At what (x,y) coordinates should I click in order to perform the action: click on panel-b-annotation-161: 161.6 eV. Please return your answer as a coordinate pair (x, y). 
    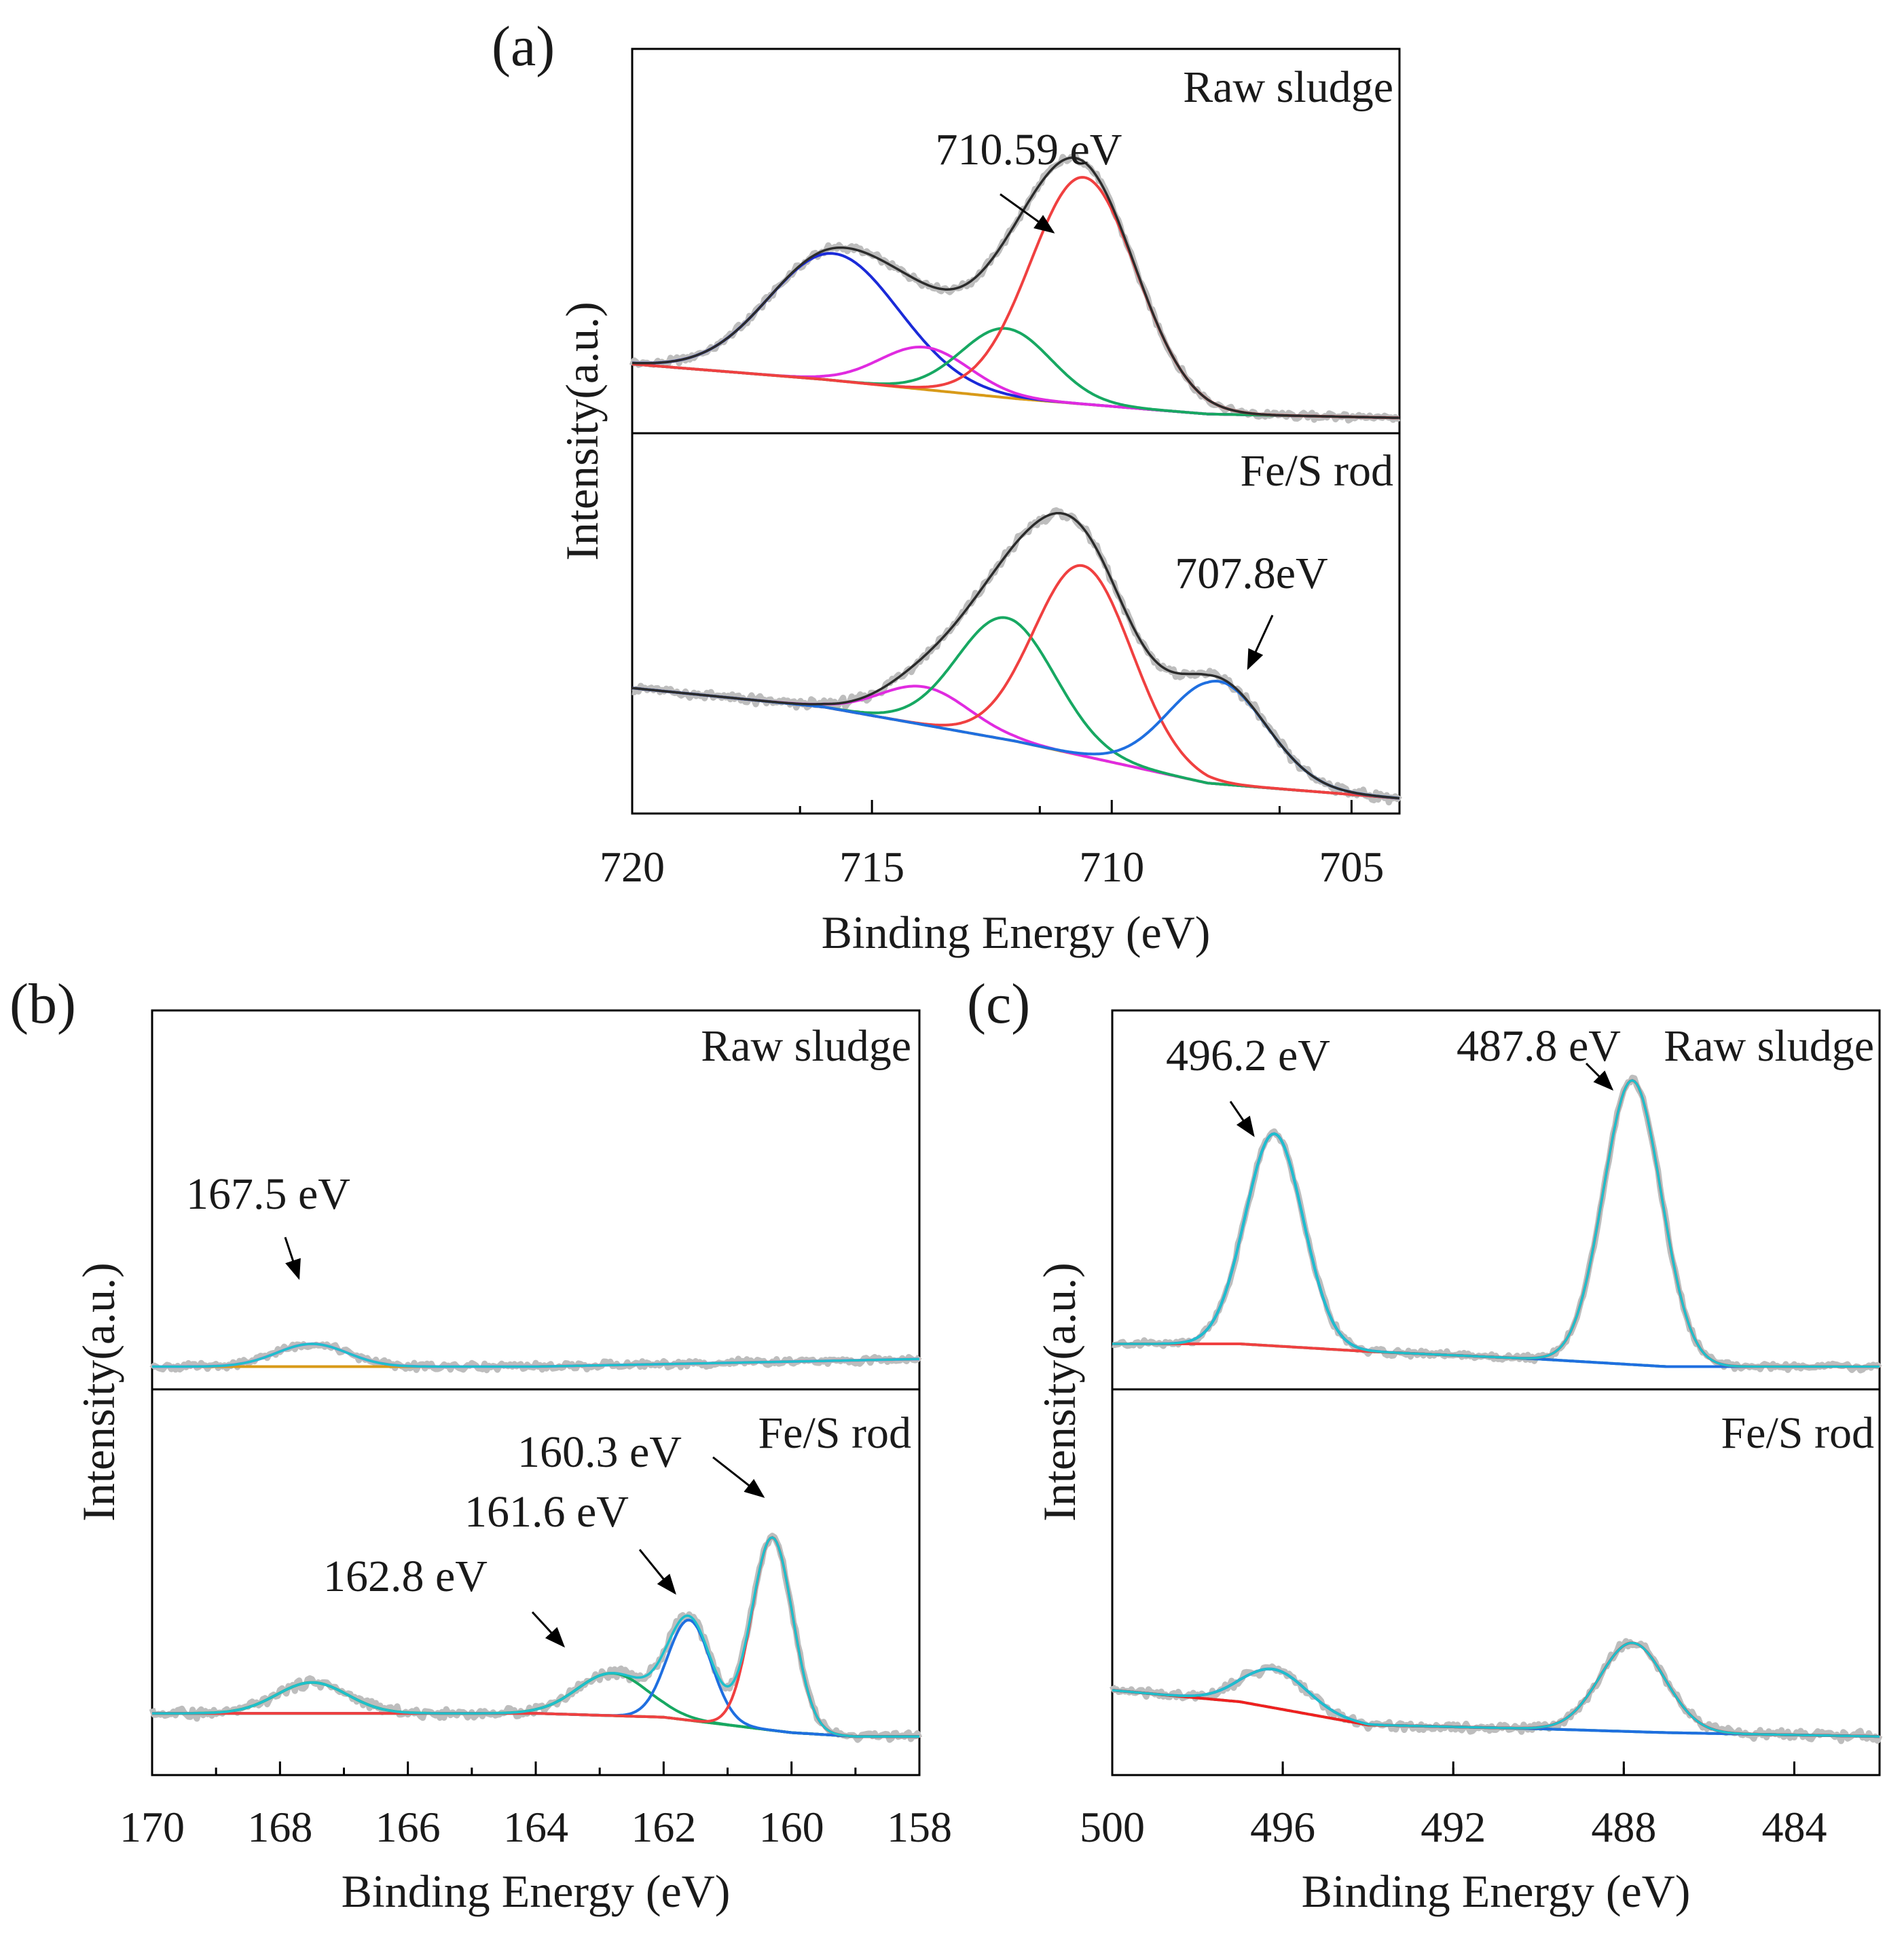
    Looking at the image, I should click on (546, 1512).